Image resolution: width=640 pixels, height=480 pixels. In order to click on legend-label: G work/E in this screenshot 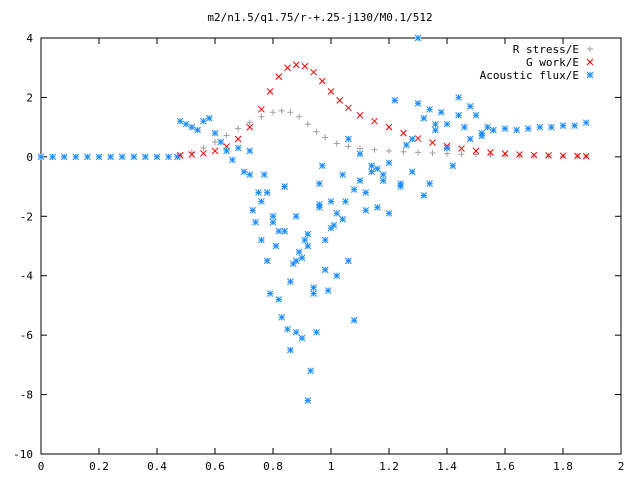, I will do `click(552, 62)`.